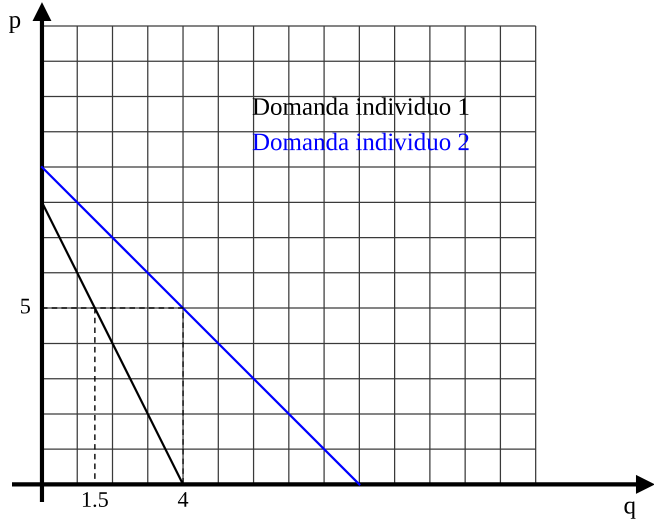  What do you see at coordinates (25, 306) in the screenshot?
I see `annotation: 5` at bounding box center [25, 306].